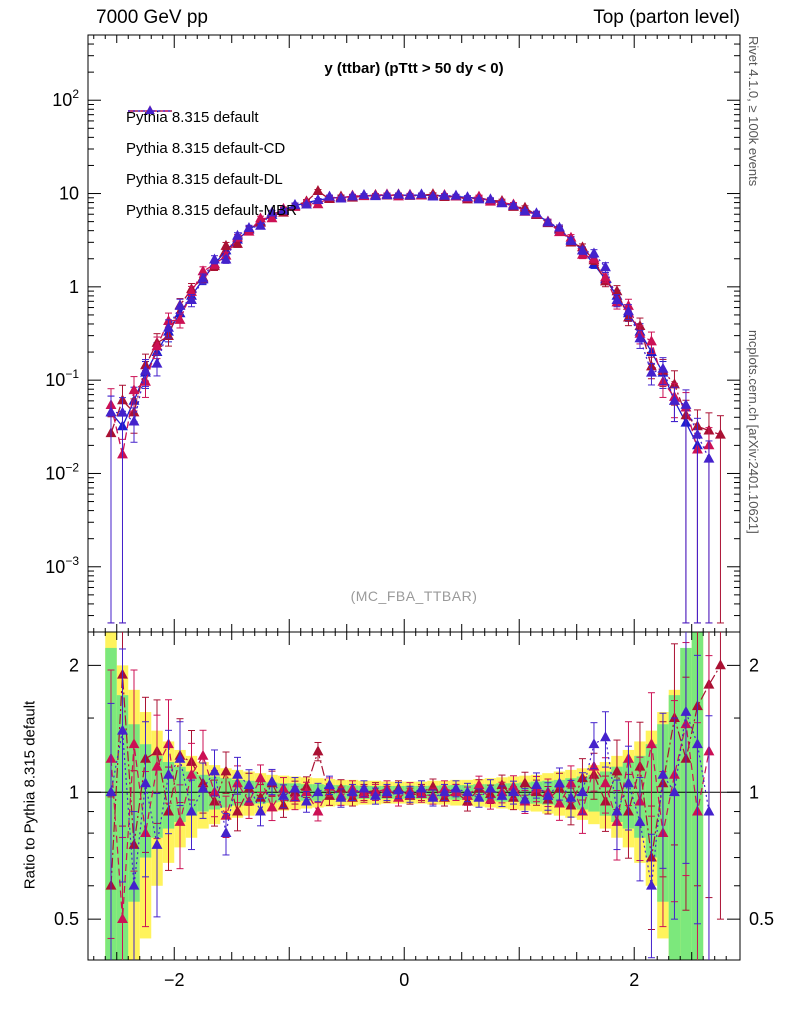 Image resolution: width=786 pixels, height=1024 pixels. What do you see at coordinates (150, 109) in the screenshot?
I see `legend-marker-icon` at bounding box center [150, 109].